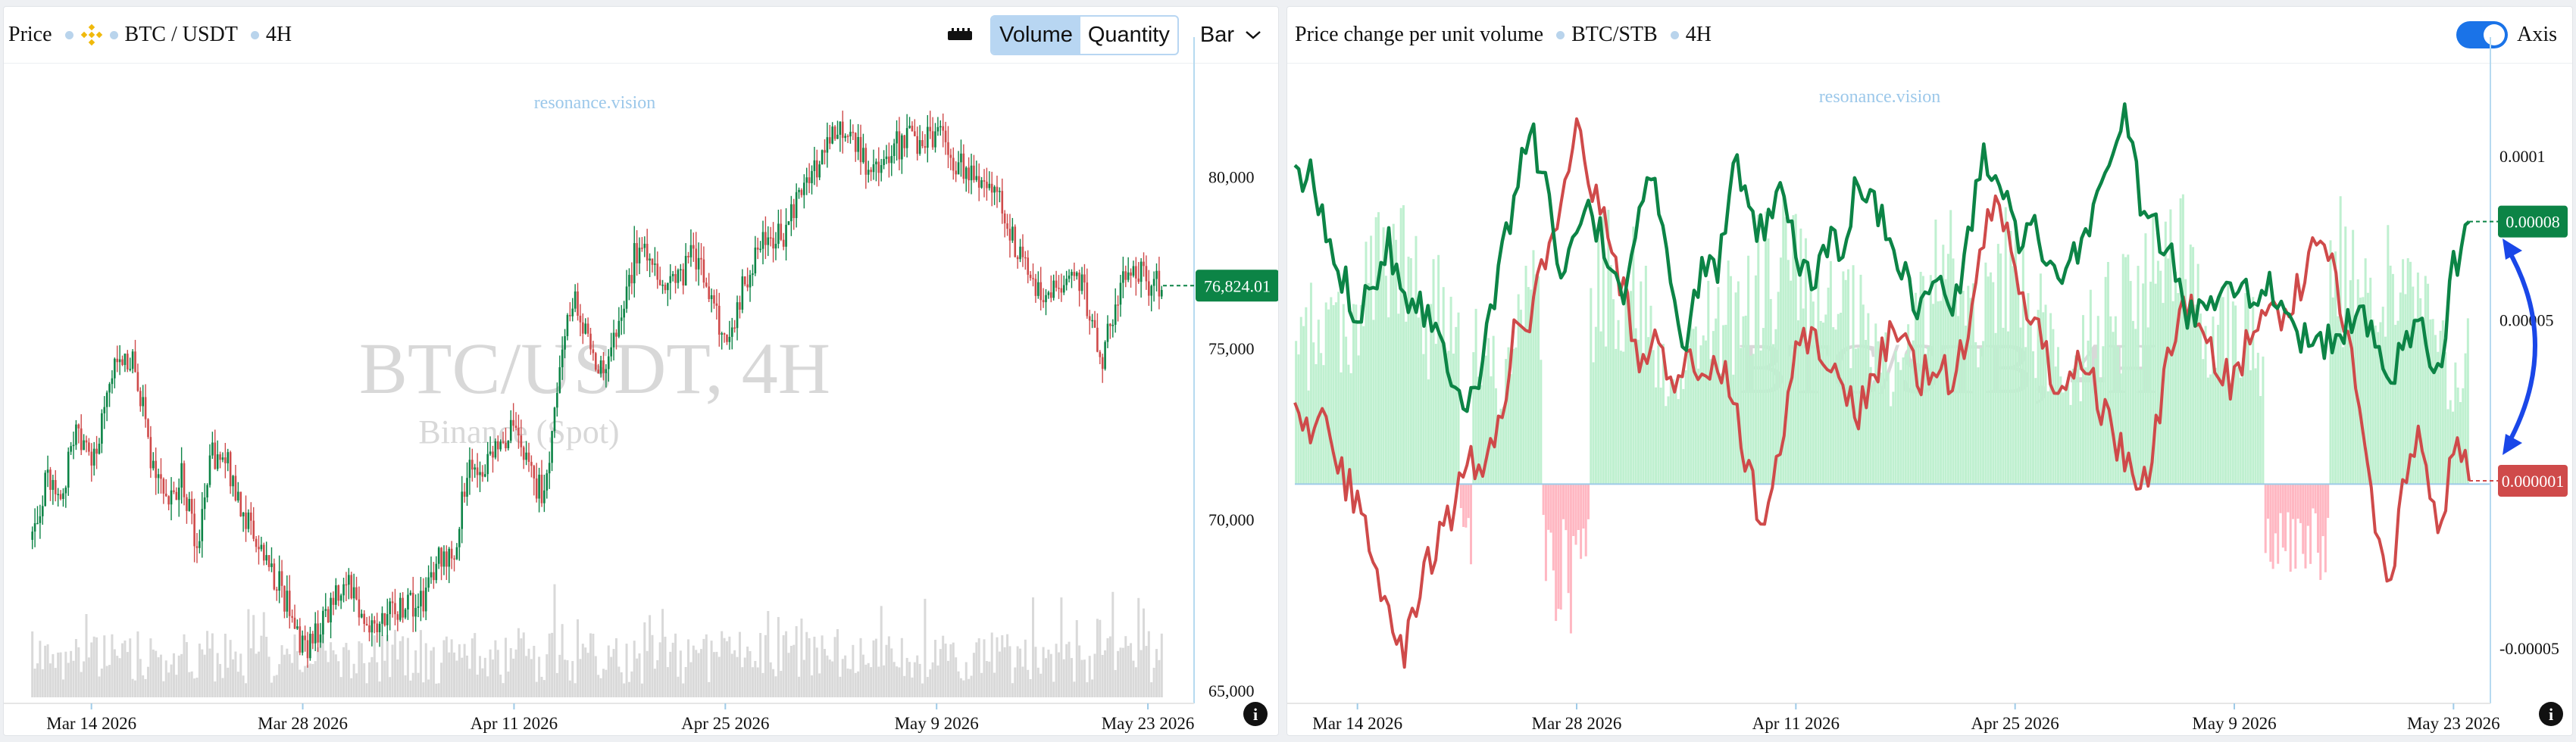 The height and width of the screenshot is (742, 2576). Describe the element at coordinates (960, 35) in the screenshot. I see `ruler-icon` at that location.